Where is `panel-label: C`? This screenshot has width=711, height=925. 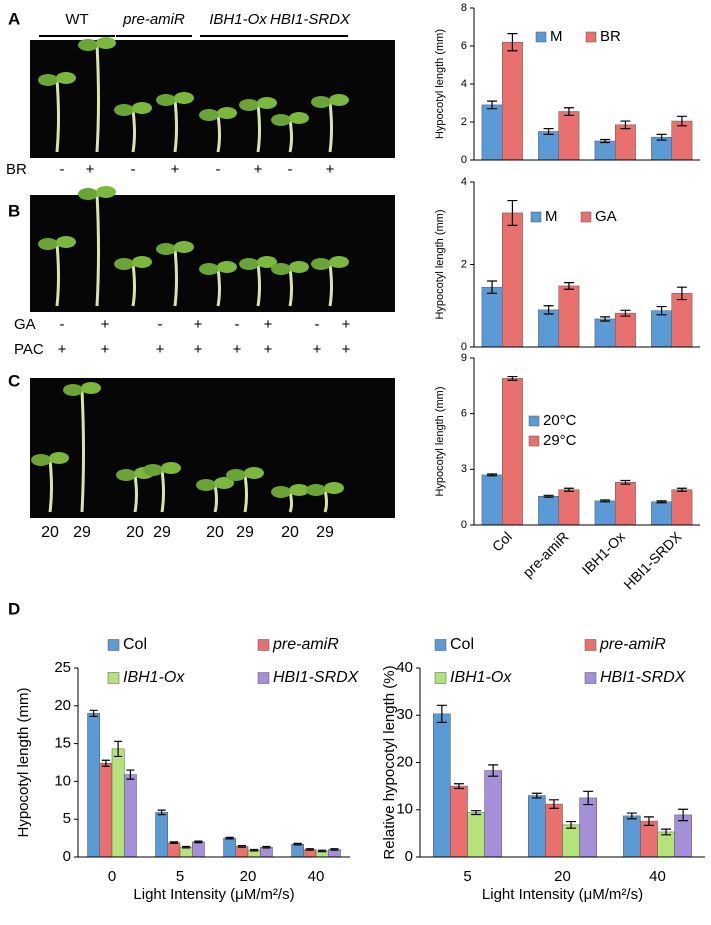 panel-label: C is located at coordinates (14, 380).